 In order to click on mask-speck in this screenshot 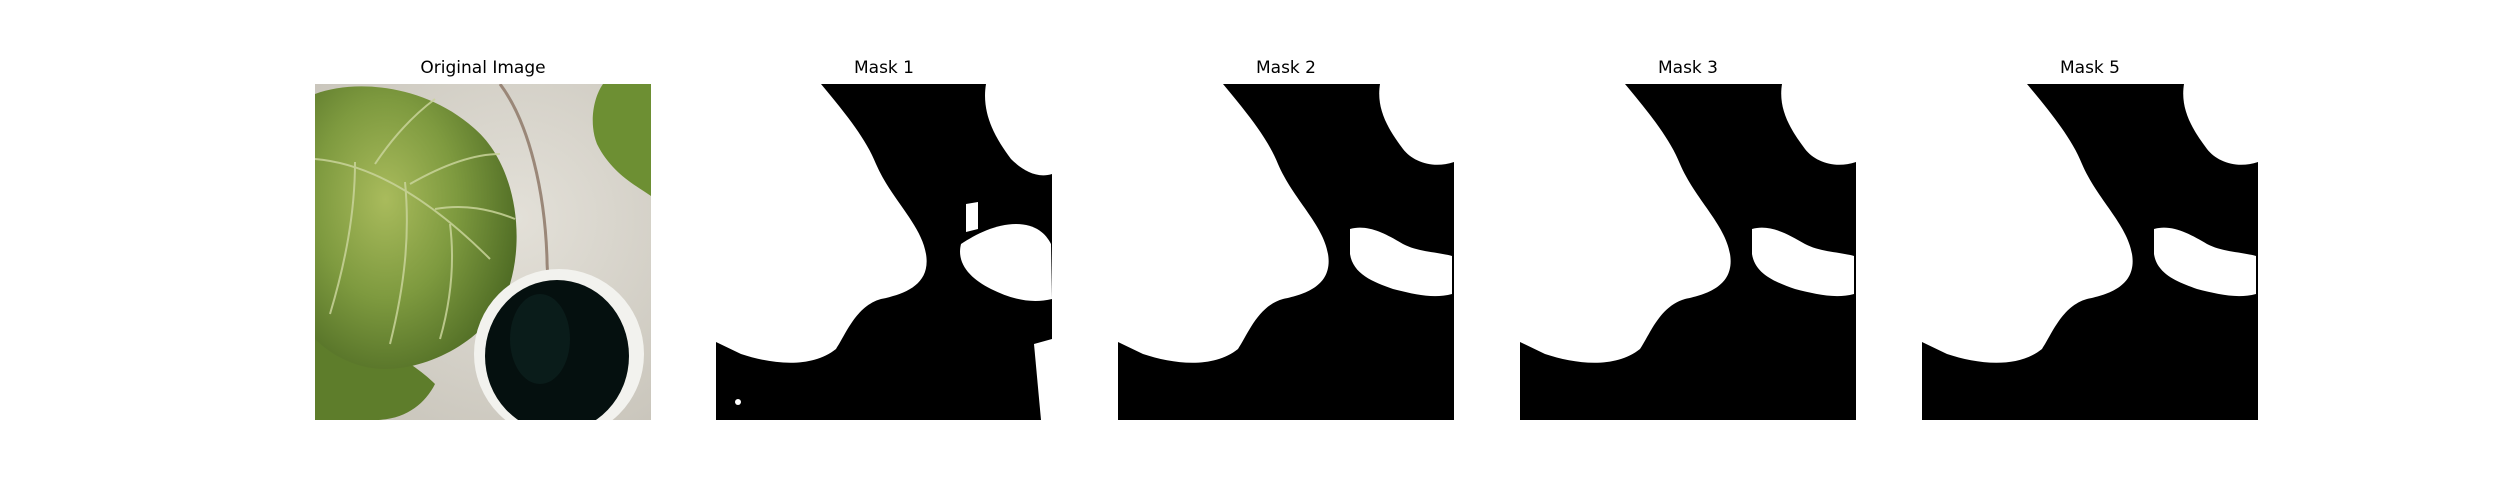, I will do `click(738, 402)`.